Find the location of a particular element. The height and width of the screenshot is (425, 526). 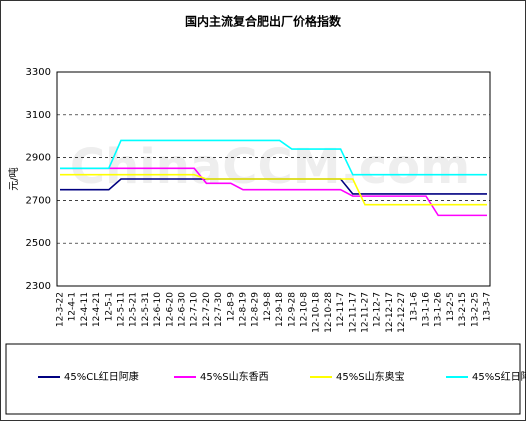

watermark: ChinaCCM.com is located at coordinates (270, 167).